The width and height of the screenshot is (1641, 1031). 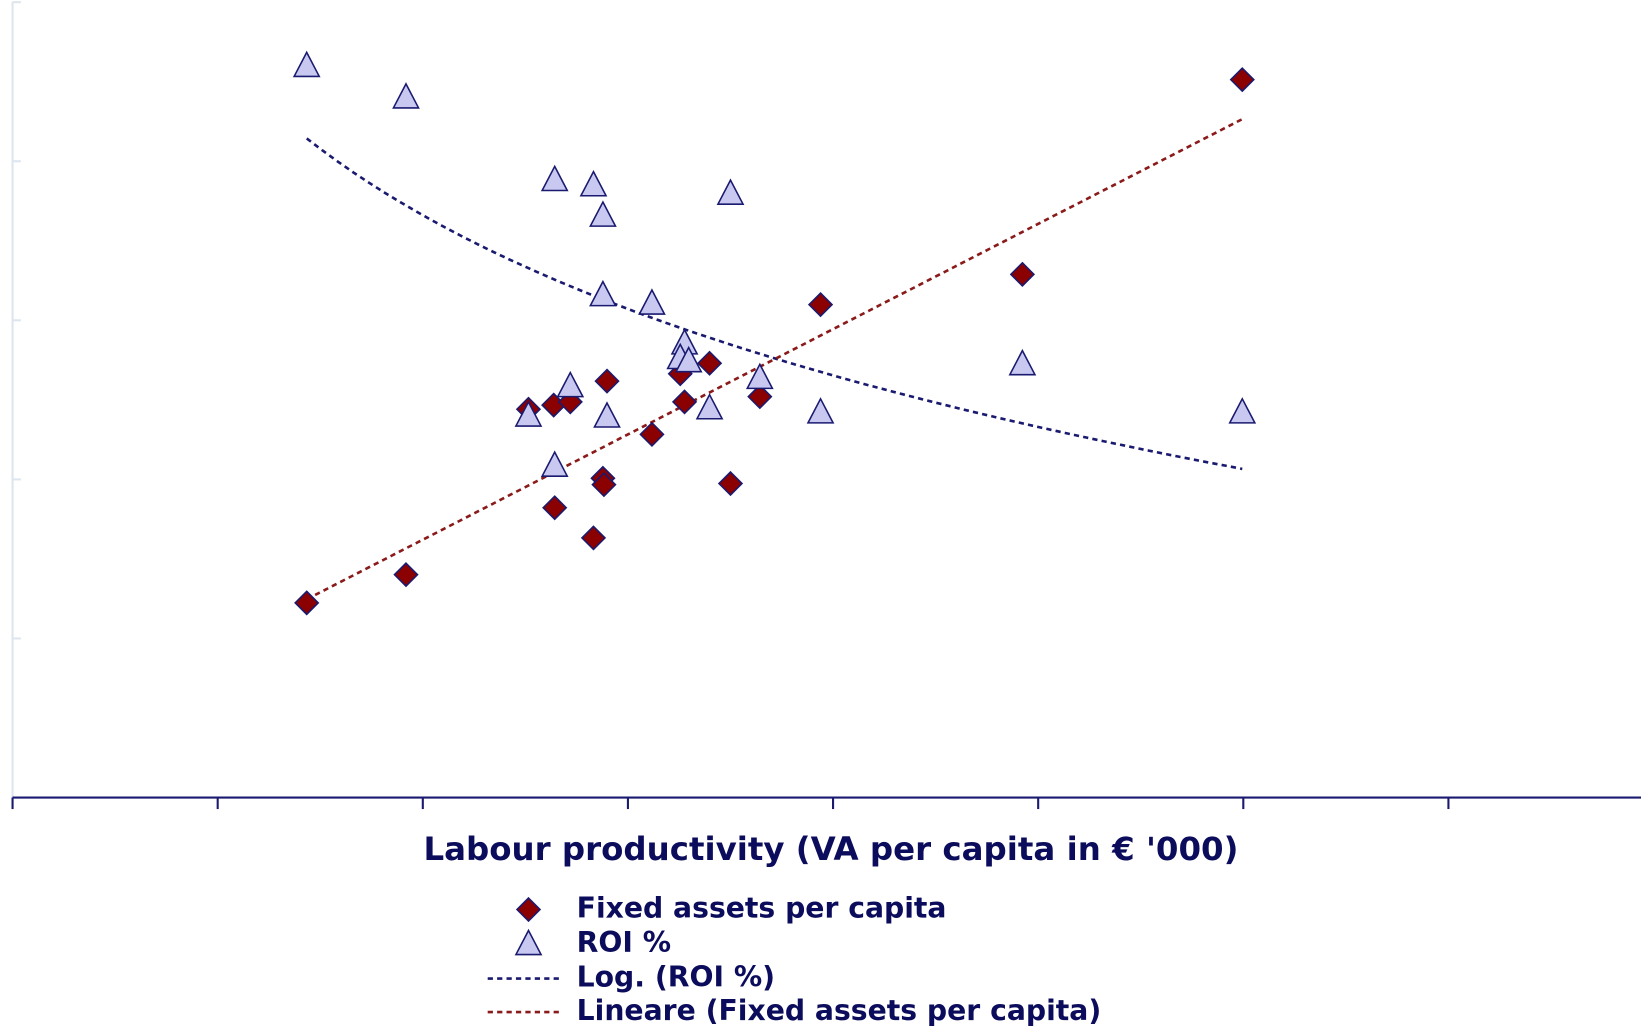 I want to click on legend-label: Log. (ROI %), so click(x=676, y=977).